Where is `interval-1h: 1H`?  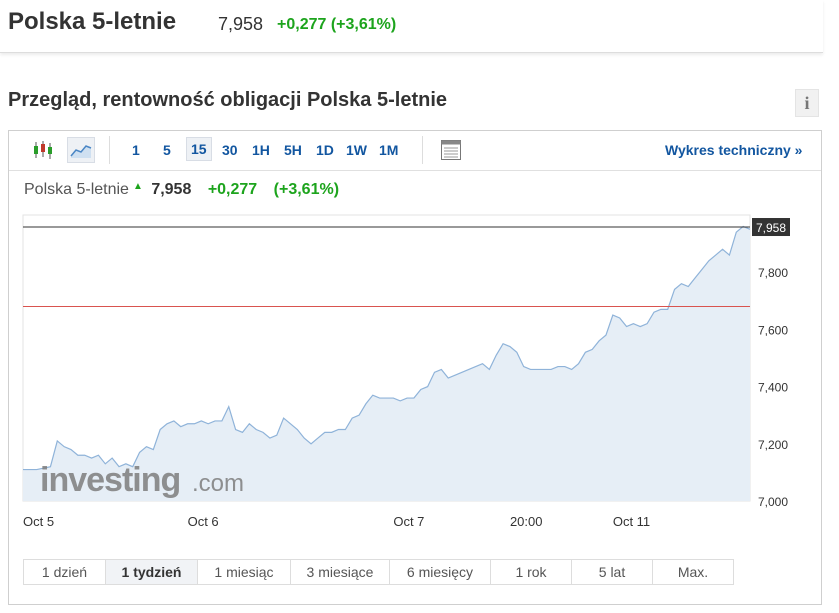
interval-1h: 1H is located at coordinates (261, 150).